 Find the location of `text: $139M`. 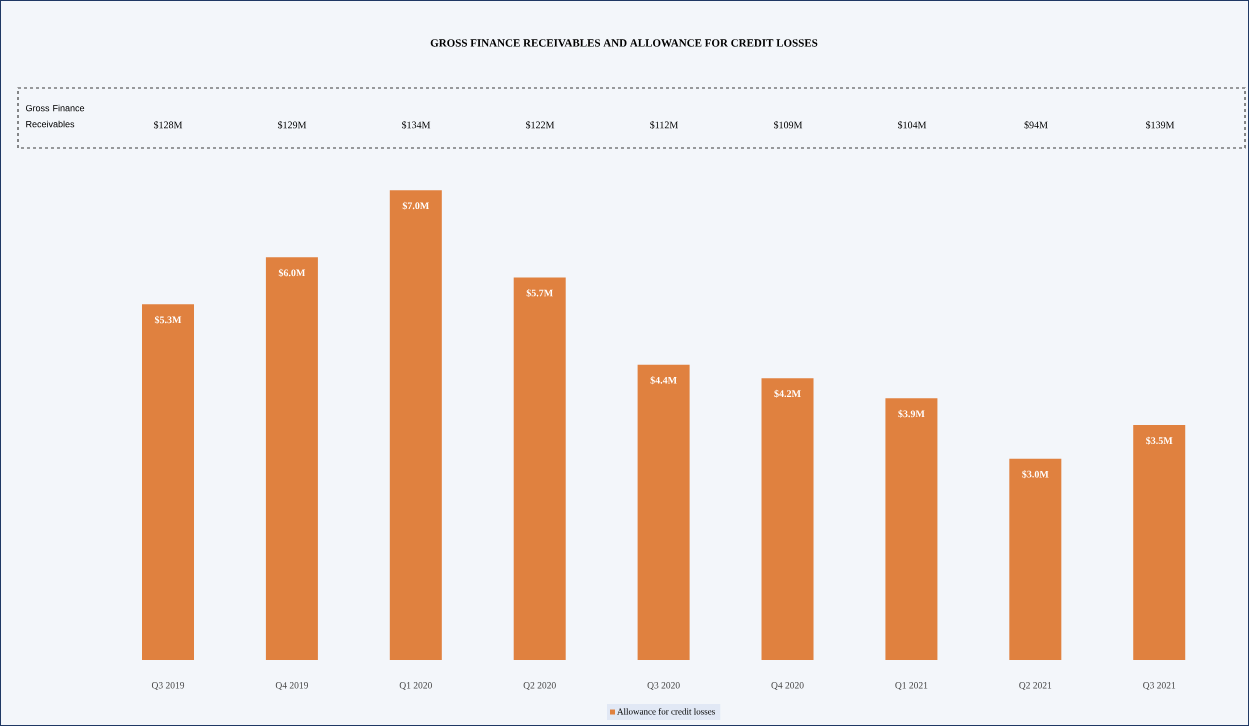

text: $139M is located at coordinates (1160, 124).